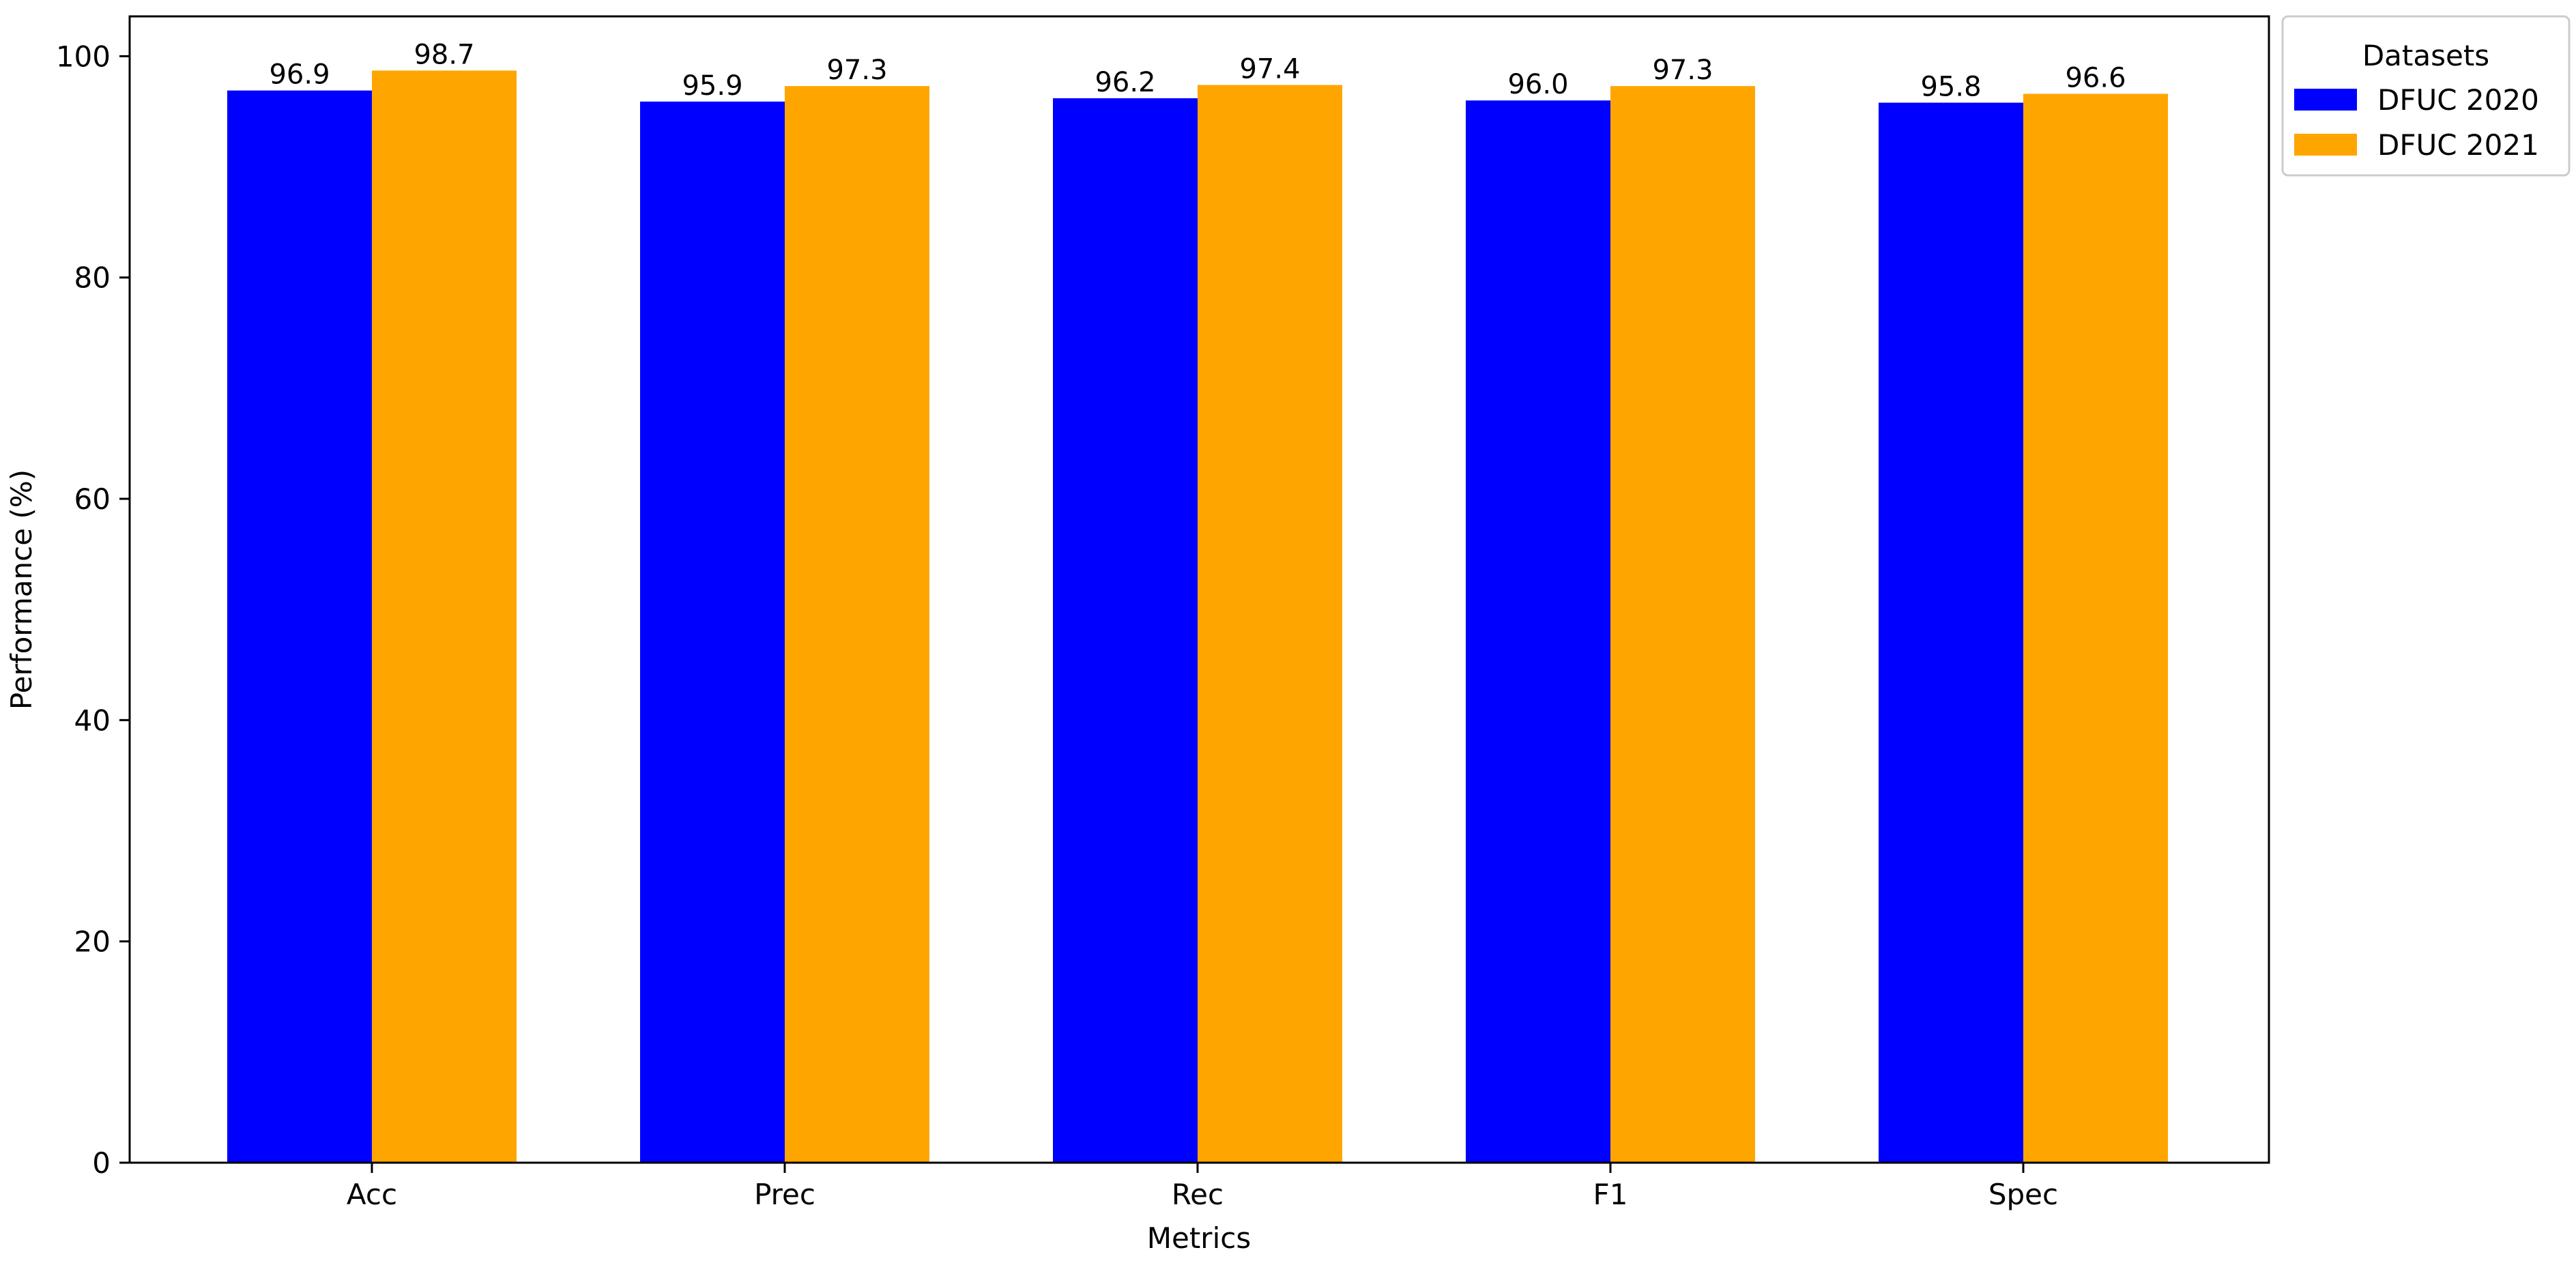 This screenshot has width=2576, height=1263. Describe the element at coordinates (1610, 1194) in the screenshot. I see `x-tick-label-f1: F1` at that location.